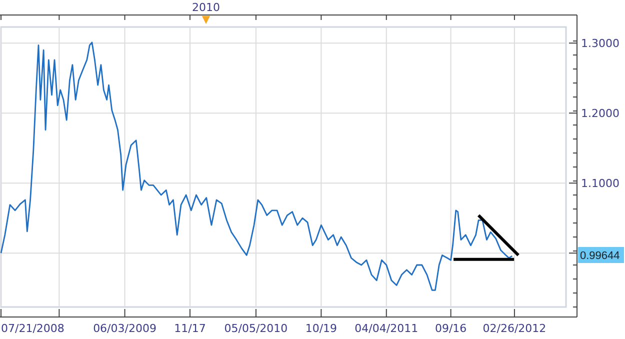  I want to click on y-tick-label: 1.3000, so click(600, 43).